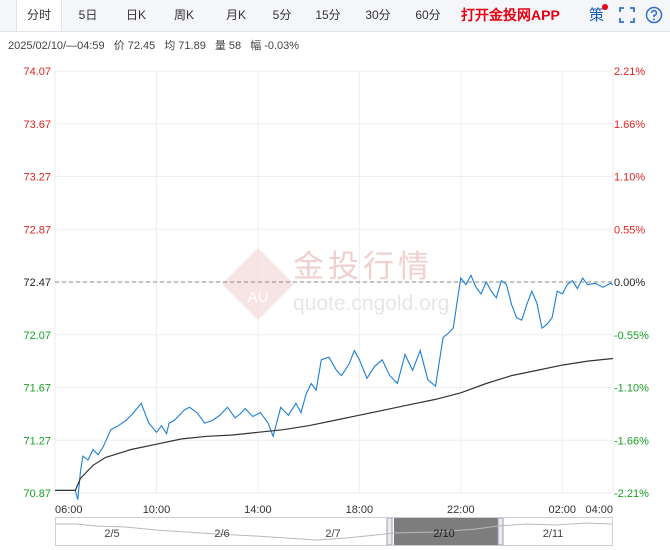  I want to click on tab-8: 60分, so click(428, 15).